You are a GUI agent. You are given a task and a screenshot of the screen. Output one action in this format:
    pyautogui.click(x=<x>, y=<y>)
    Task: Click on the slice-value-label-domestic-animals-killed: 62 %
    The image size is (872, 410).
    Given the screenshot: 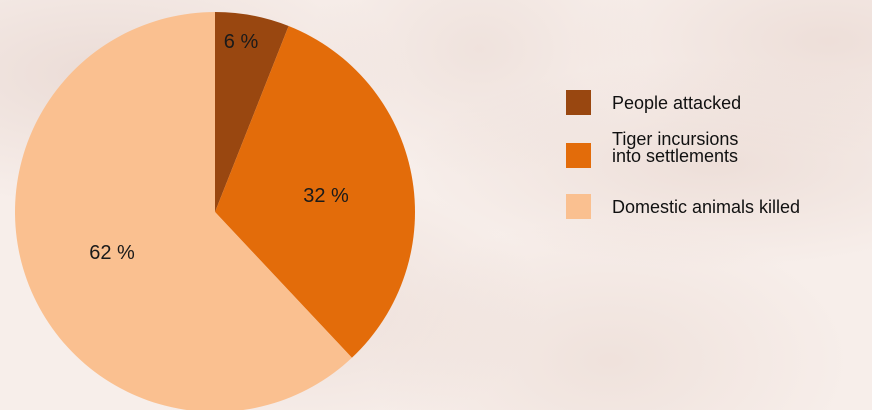 What is the action you would take?
    pyautogui.click(x=112, y=253)
    